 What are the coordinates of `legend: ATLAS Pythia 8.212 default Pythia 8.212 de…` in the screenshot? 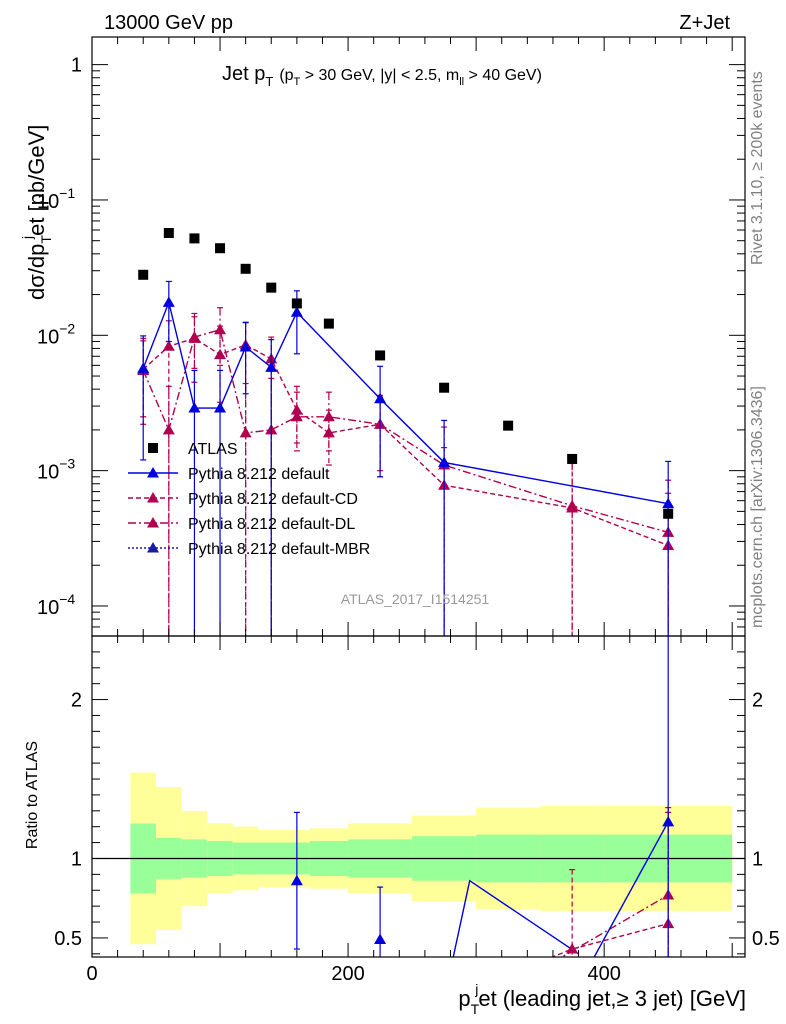 It's located at (249, 499).